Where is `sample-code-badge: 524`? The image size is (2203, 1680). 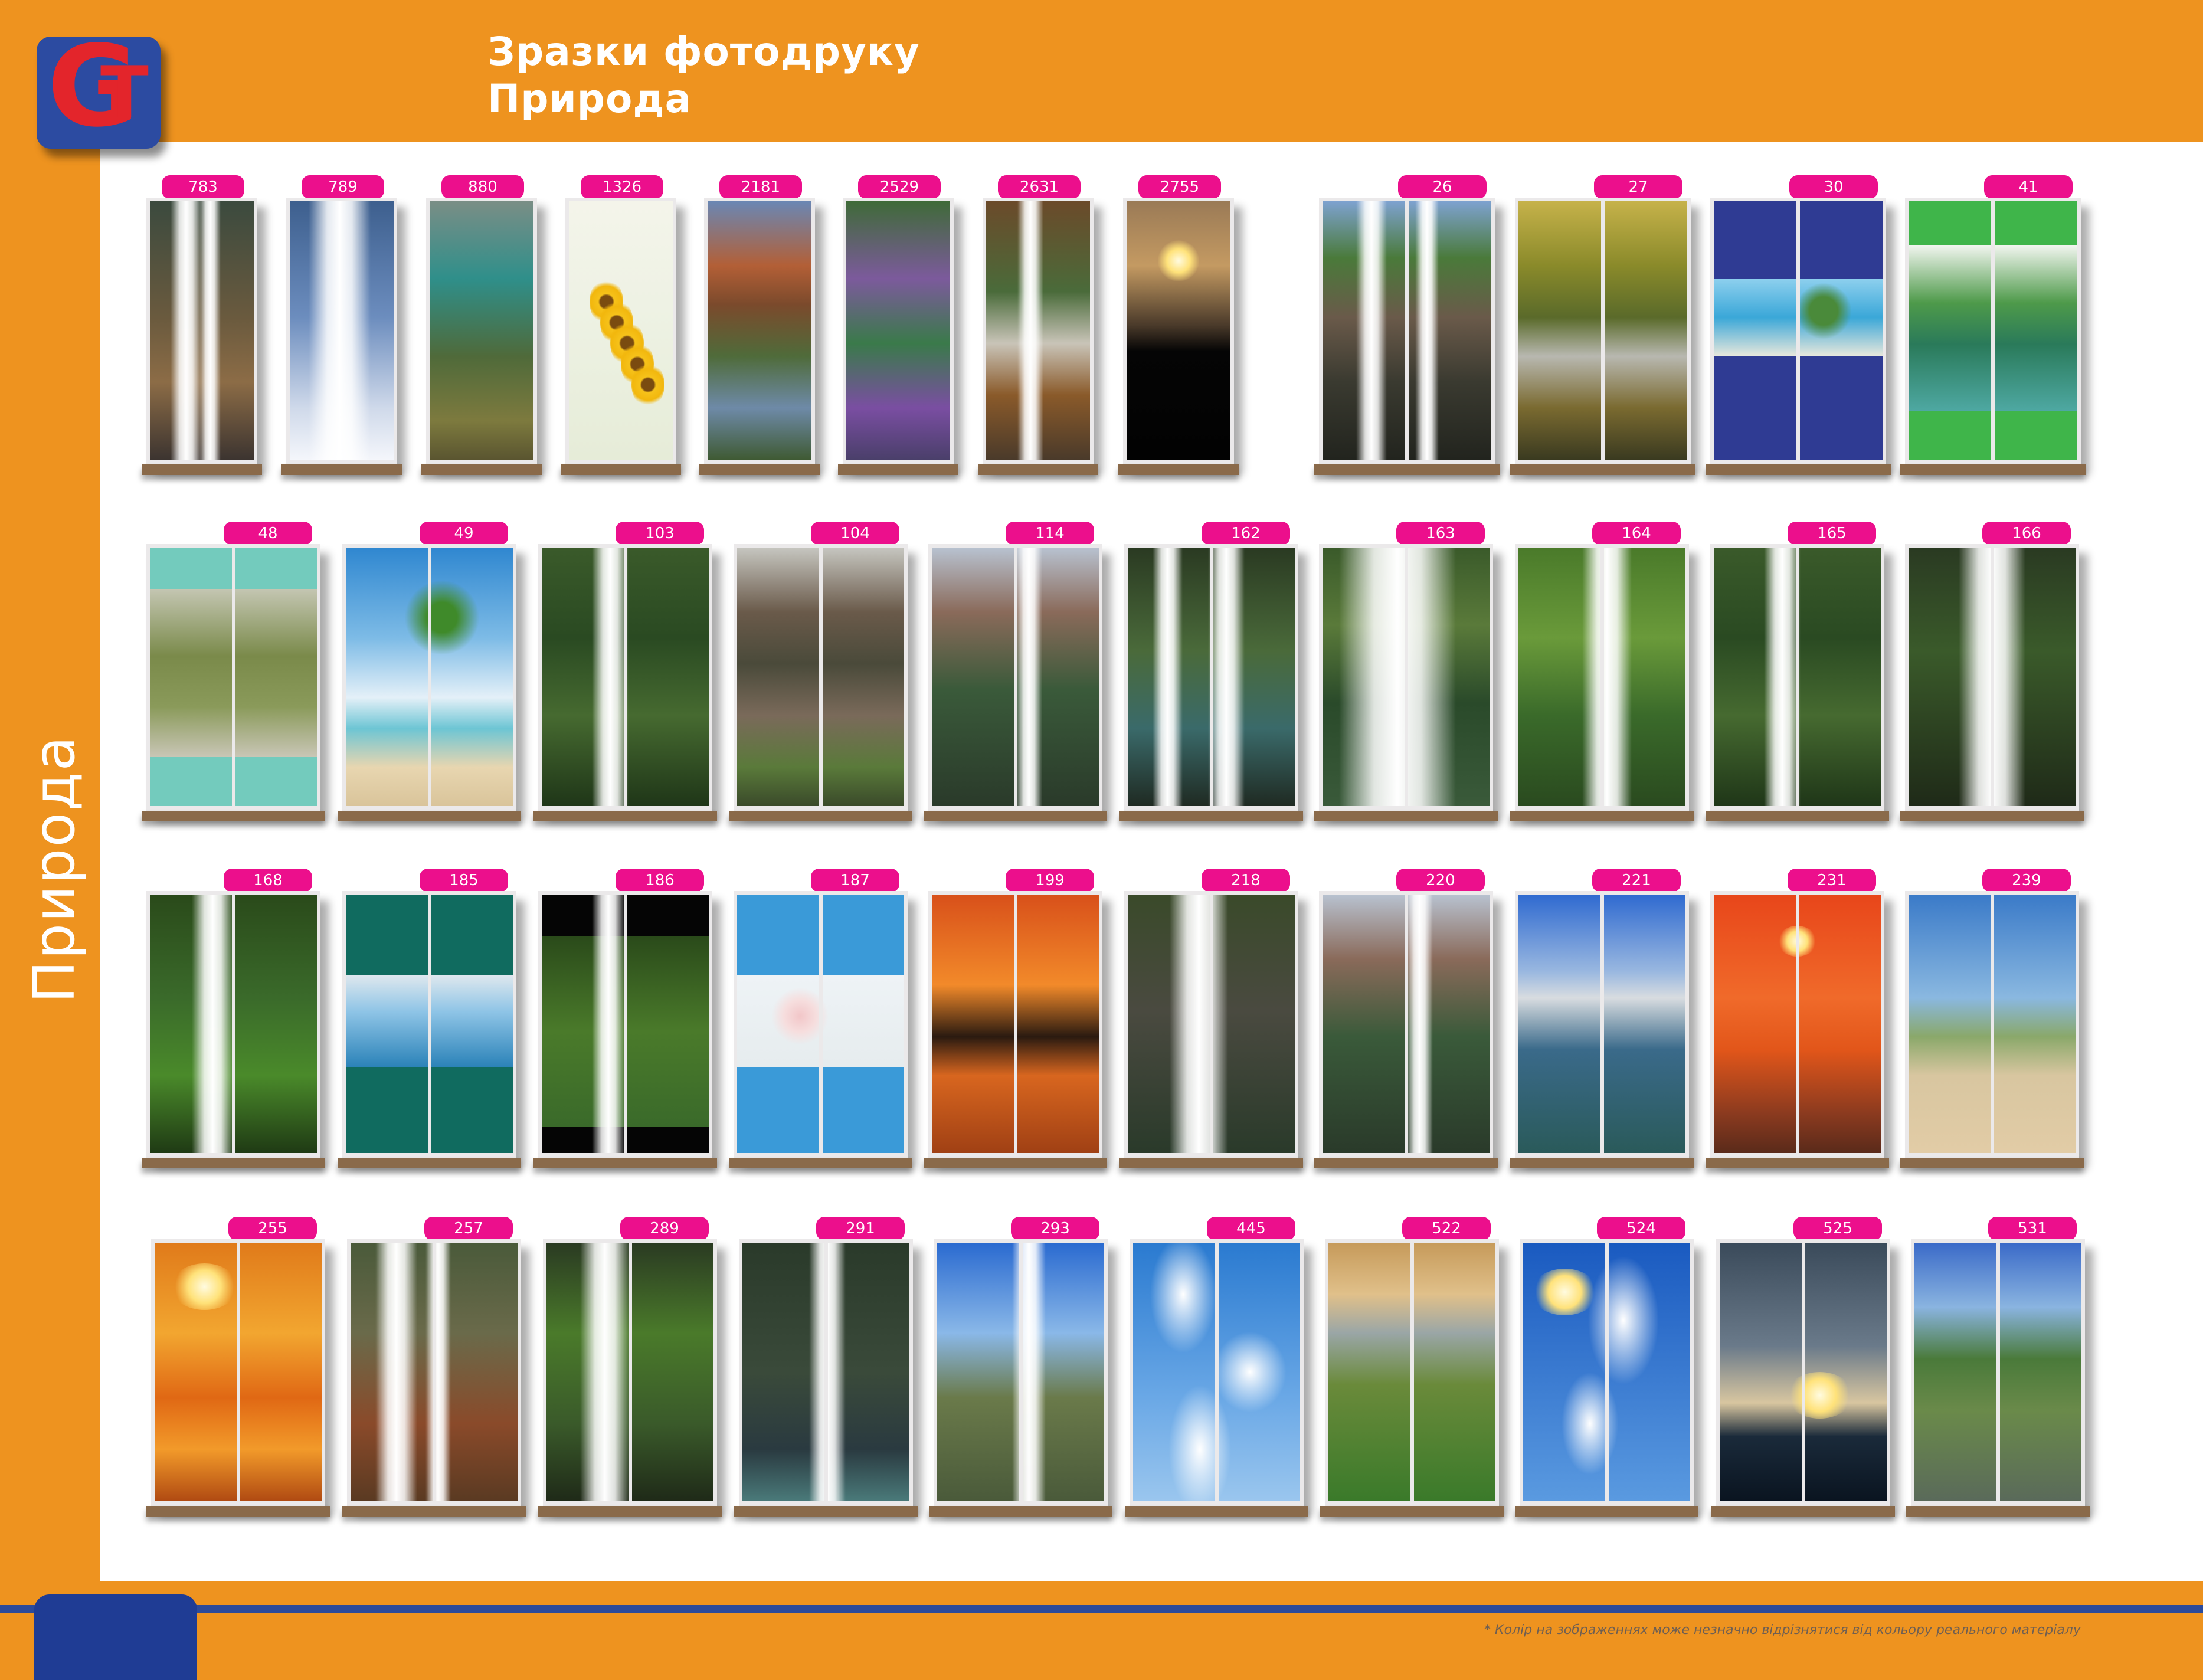
sample-code-badge: 524 is located at coordinates (1641, 1228).